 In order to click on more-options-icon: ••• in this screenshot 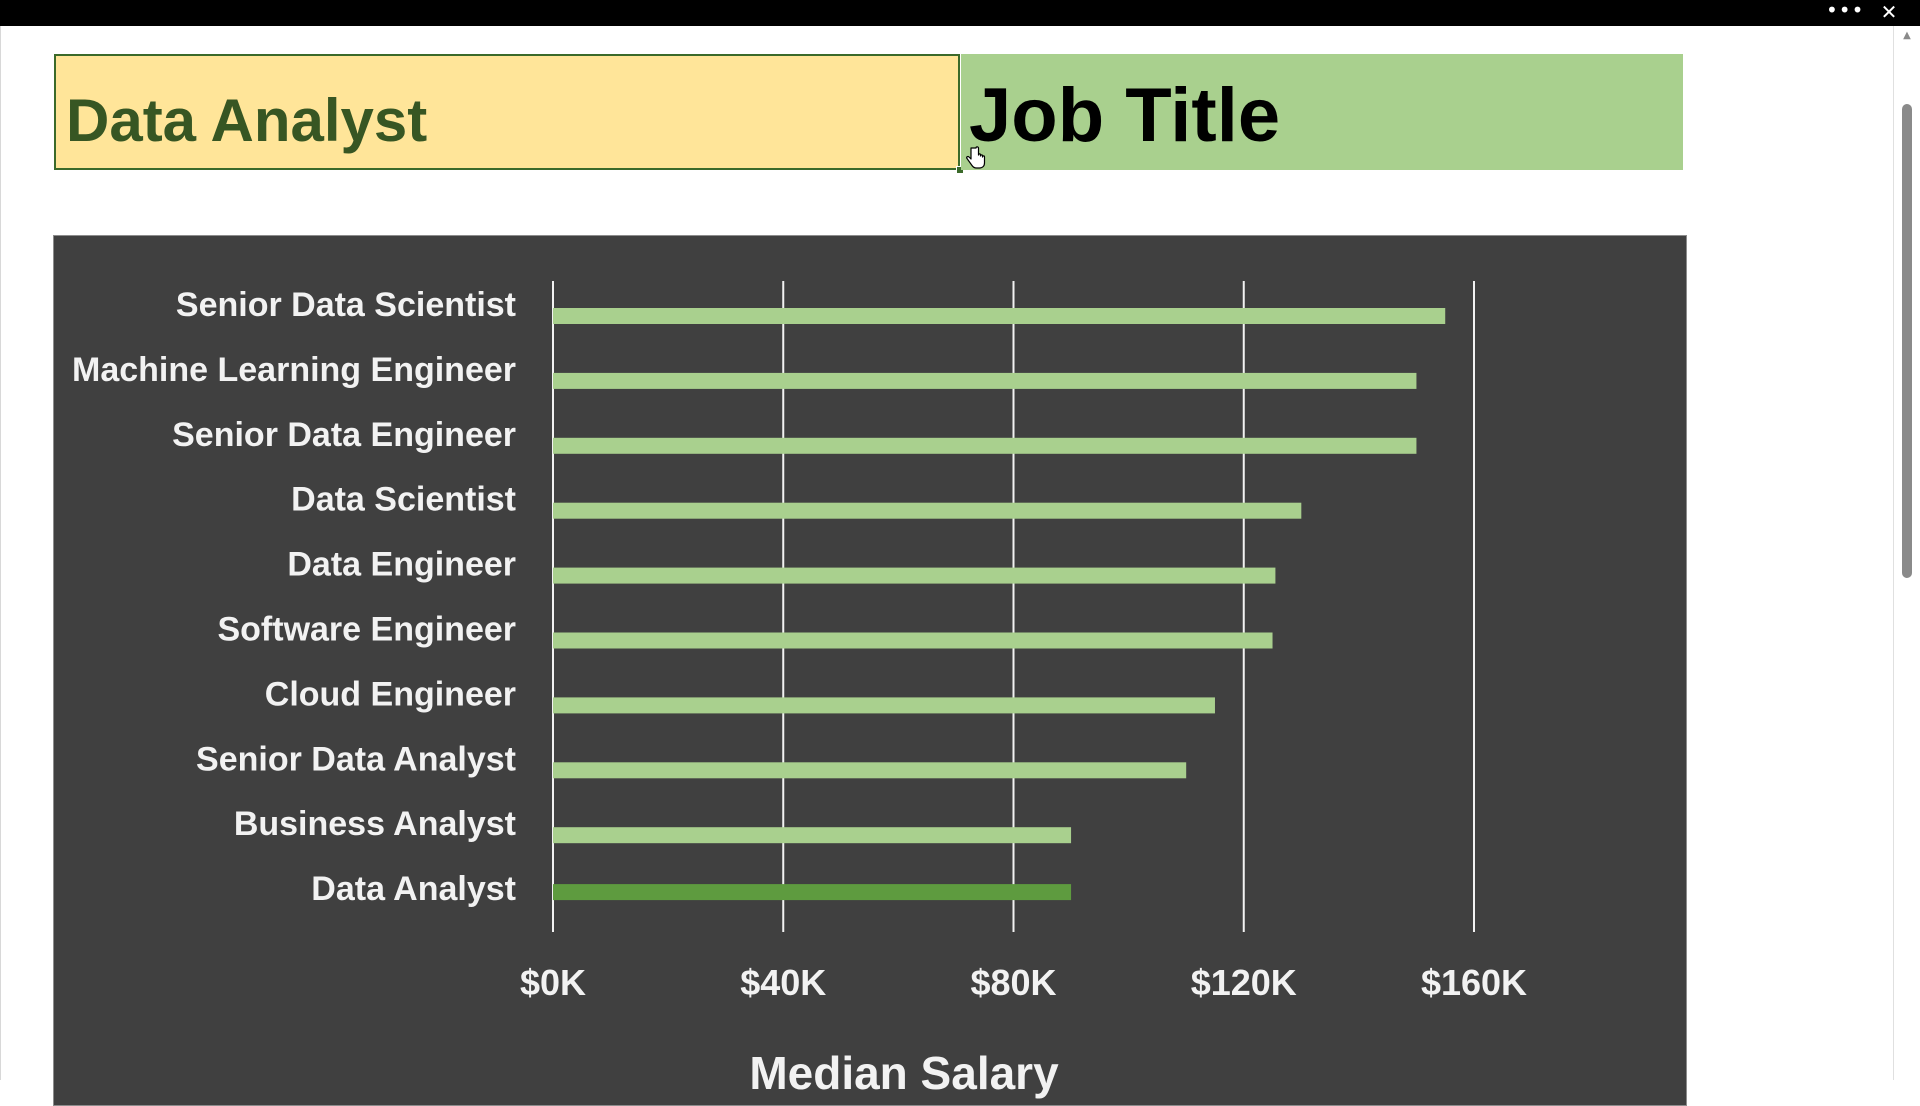, I will do `click(1845, 11)`.